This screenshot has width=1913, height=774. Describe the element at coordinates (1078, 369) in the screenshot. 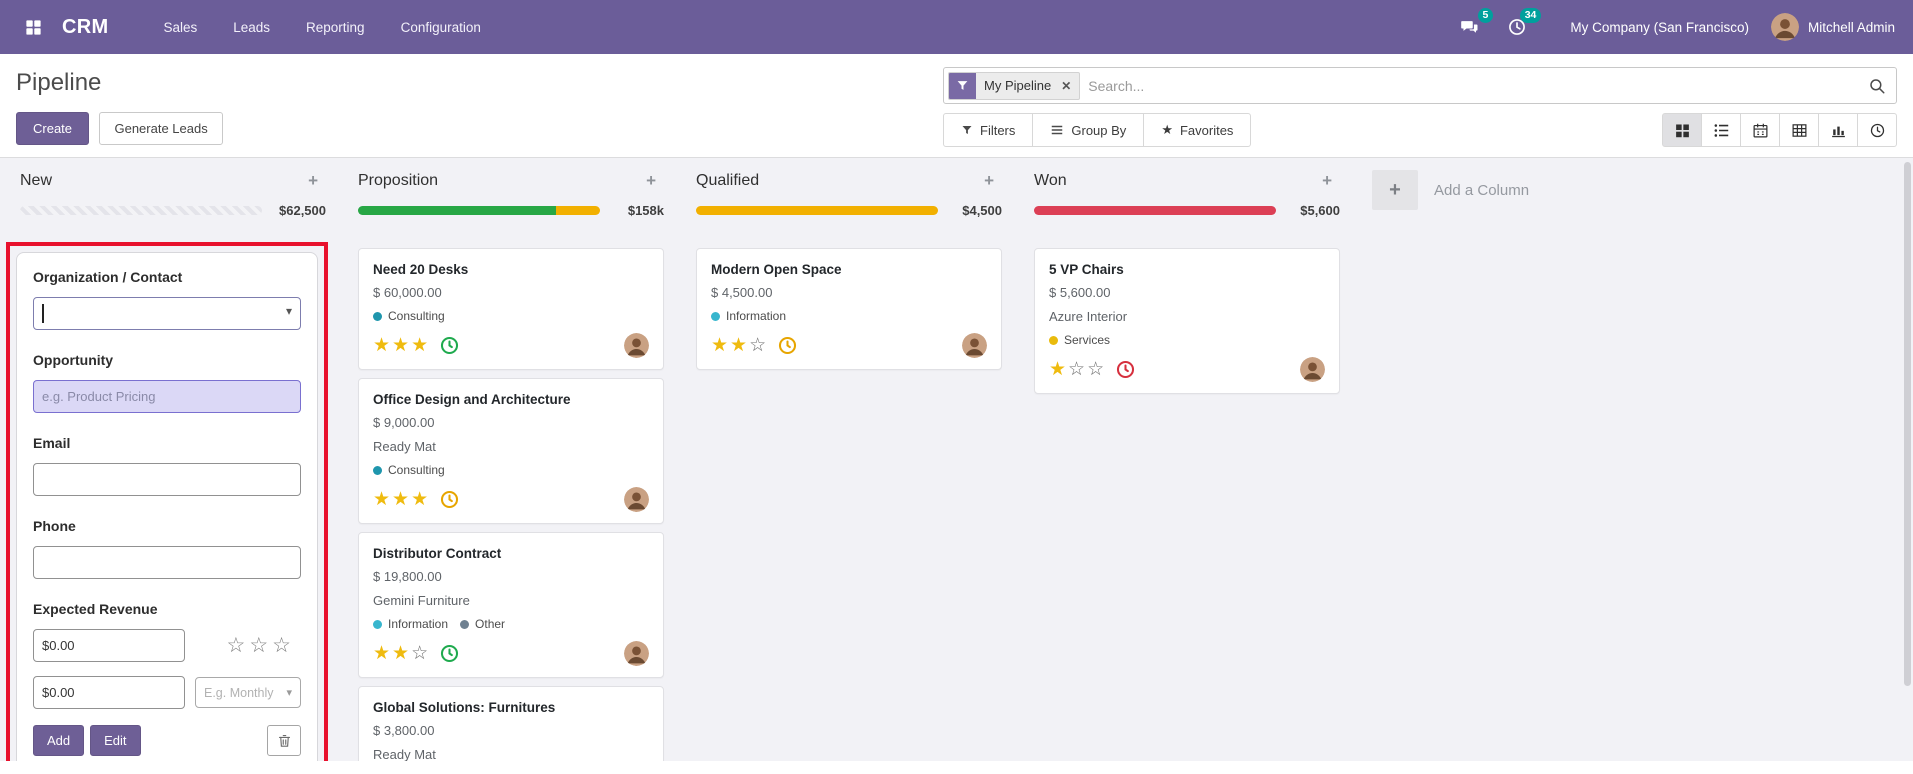

I see `priority-stars: ★☆☆` at that location.